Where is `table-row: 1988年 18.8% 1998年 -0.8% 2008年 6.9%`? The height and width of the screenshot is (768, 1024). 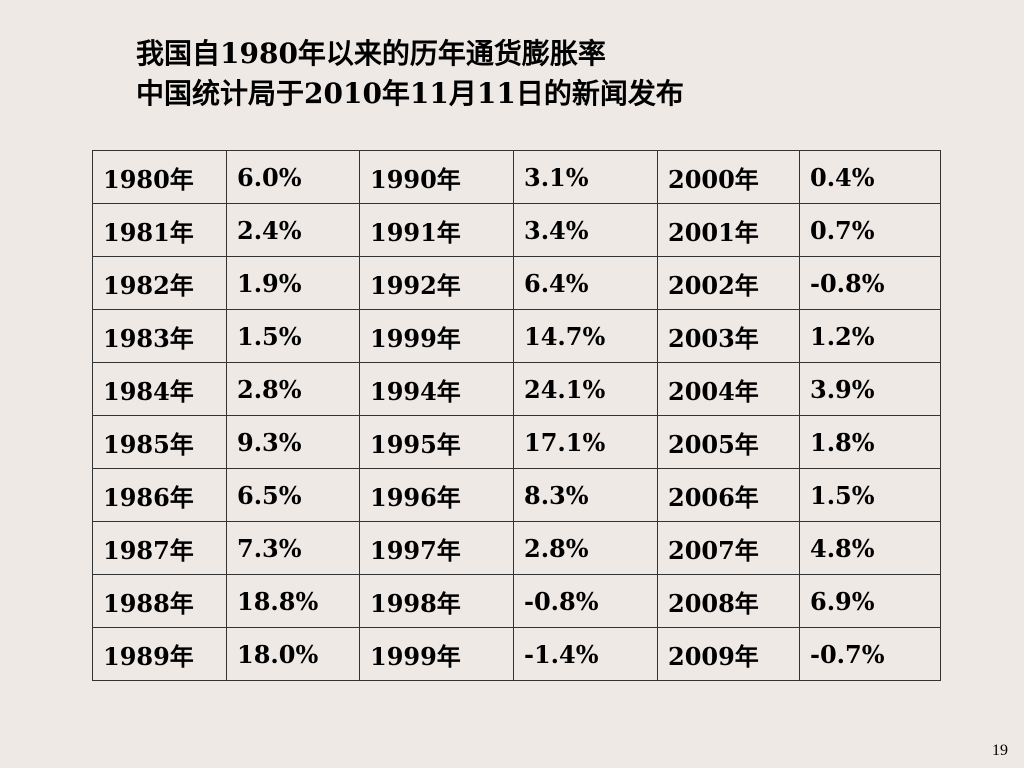
table-row: 1988年 18.8% 1998年 -0.8% 2008年 6.9% is located at coordinates (516, 601).